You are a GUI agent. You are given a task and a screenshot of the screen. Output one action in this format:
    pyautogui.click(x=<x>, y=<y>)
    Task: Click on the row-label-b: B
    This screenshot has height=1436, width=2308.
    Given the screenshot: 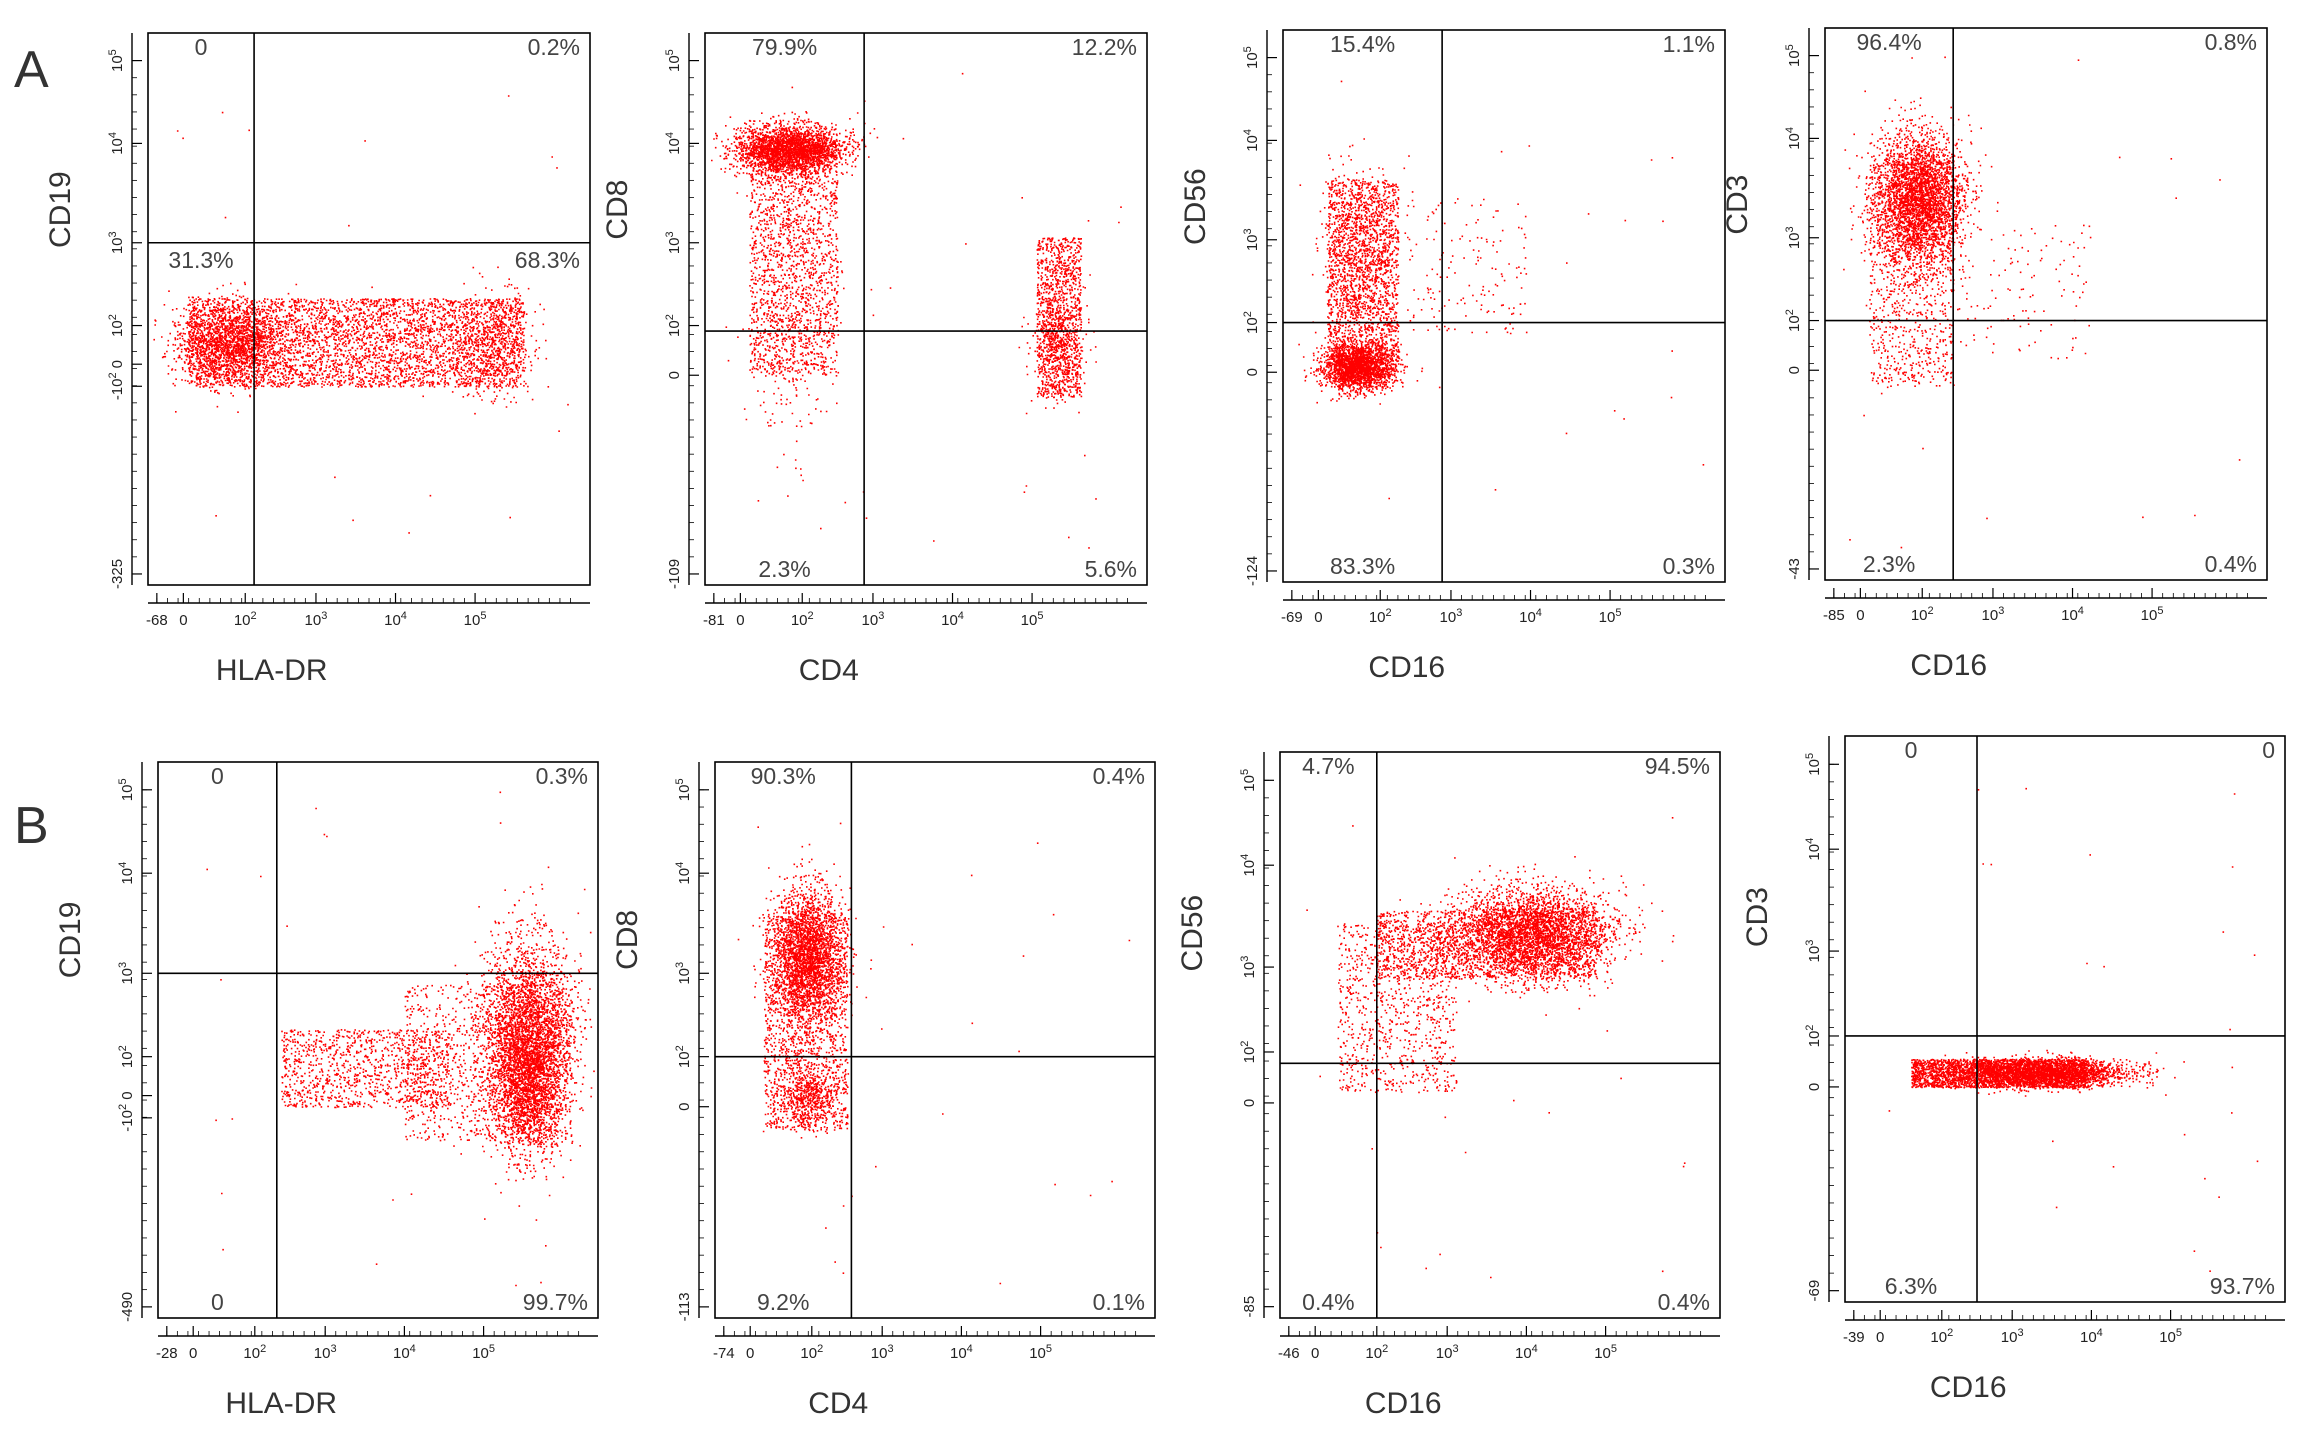 What is the action you would take?
    pyautogui.click(x=31, y=826)
    